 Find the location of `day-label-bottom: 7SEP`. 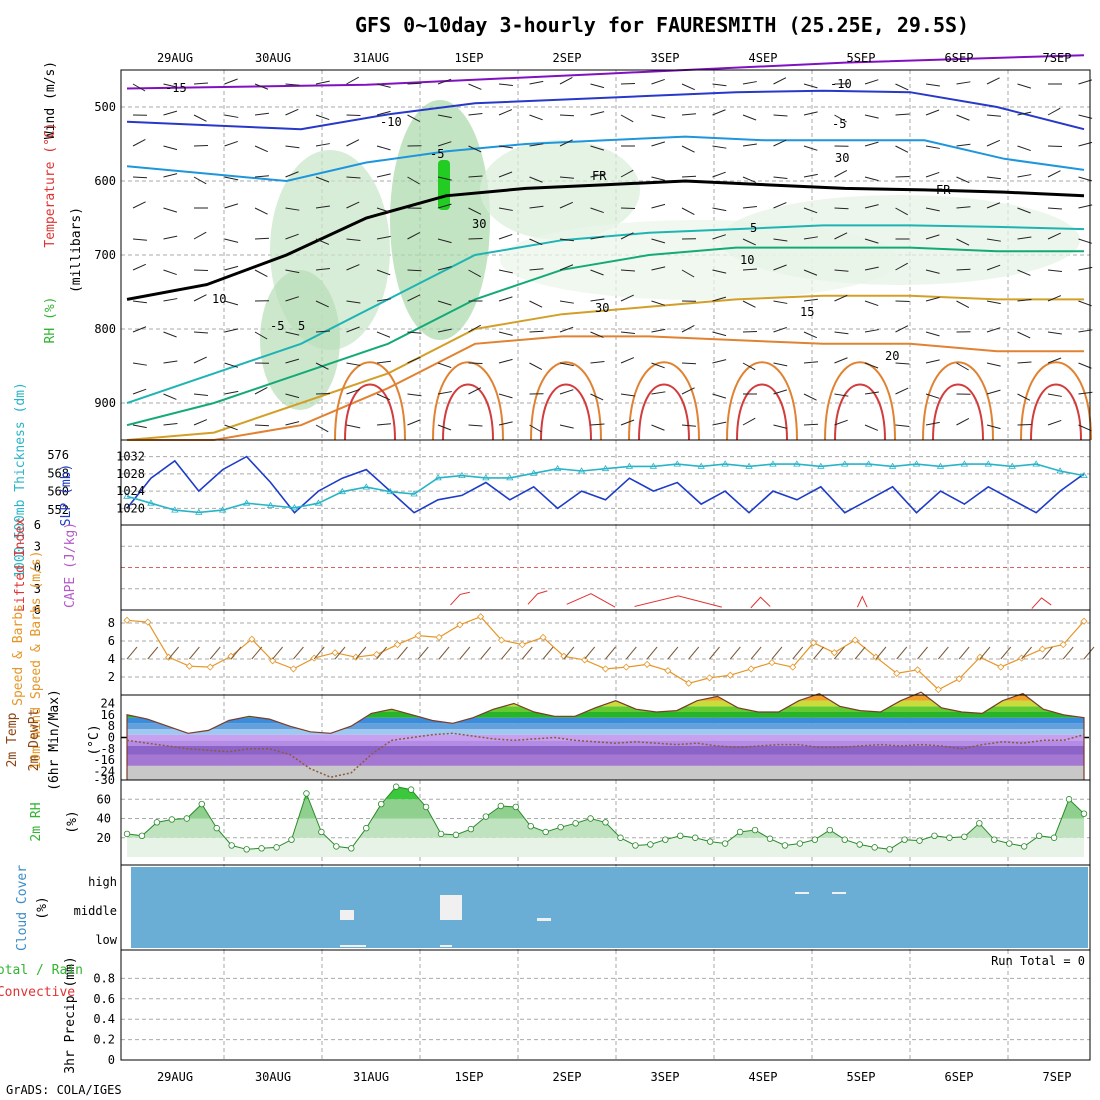

day-label-bottom: 7SEP is located at coordinates (1057, 1077).